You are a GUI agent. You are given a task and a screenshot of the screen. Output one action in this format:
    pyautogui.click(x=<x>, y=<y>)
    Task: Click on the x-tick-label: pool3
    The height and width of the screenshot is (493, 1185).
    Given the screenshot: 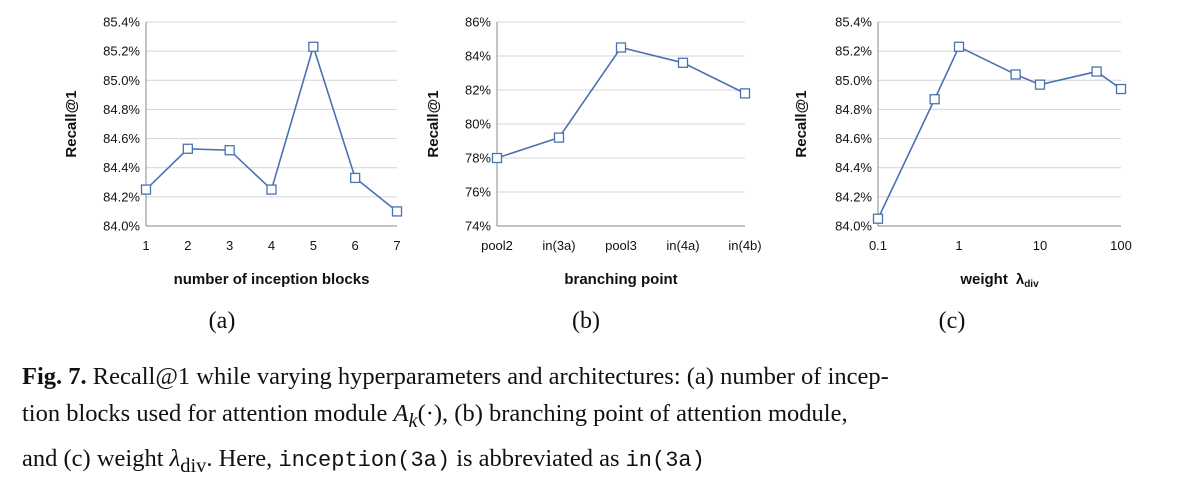 What is the action you would take?
    pyautogui.click(x=621, y=245)
    